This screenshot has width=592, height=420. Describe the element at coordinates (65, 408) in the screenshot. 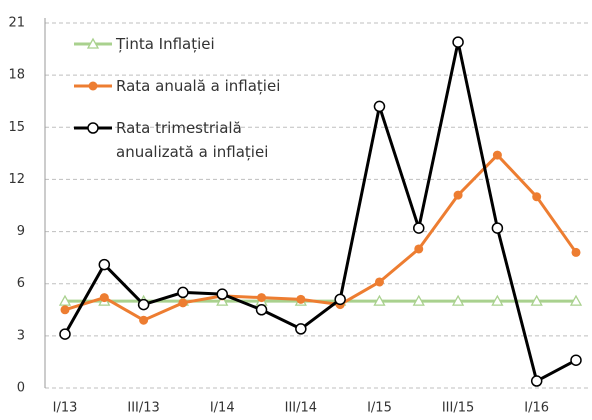

I see `x-tick-label: I/13` at that location.